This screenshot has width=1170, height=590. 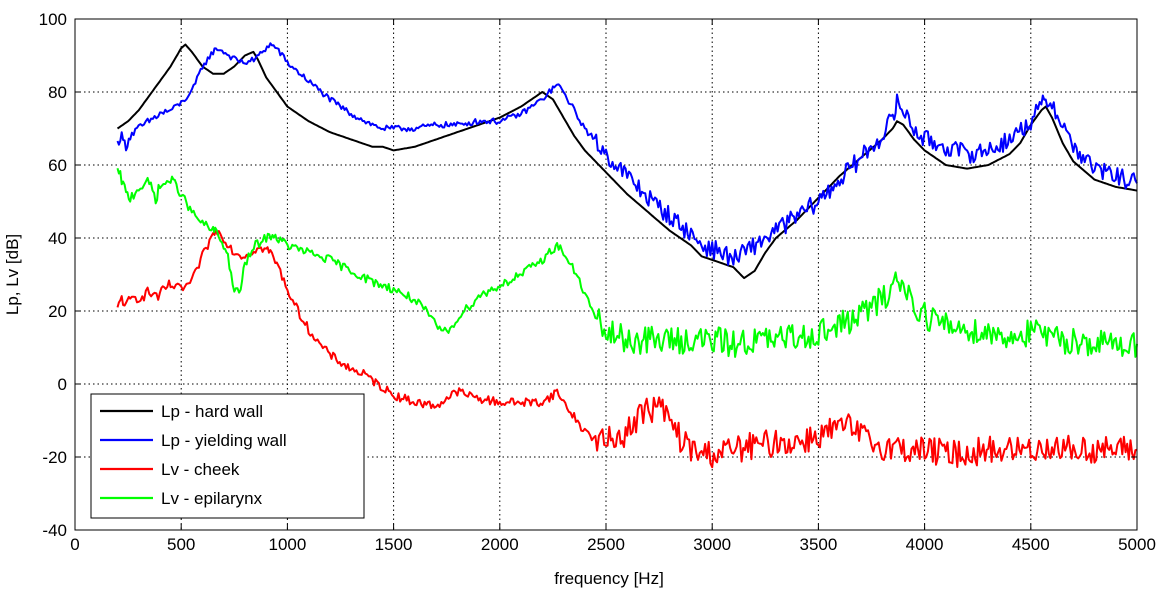 I want to click on x-tick-label: 5000, so click(x=1137, y=544).